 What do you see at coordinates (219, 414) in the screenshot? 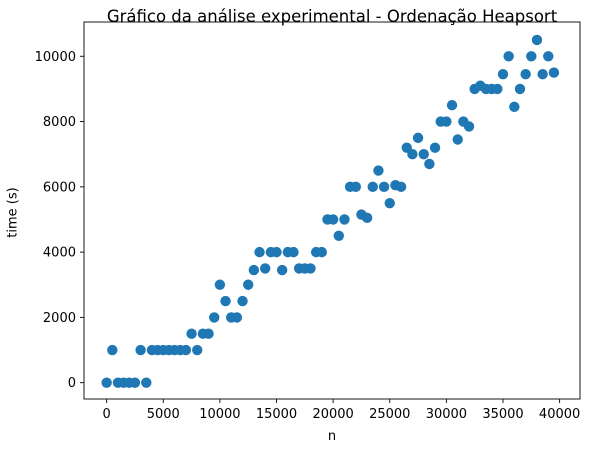
I see `x-tick-label: 10000` at bounding box center [219, 414].